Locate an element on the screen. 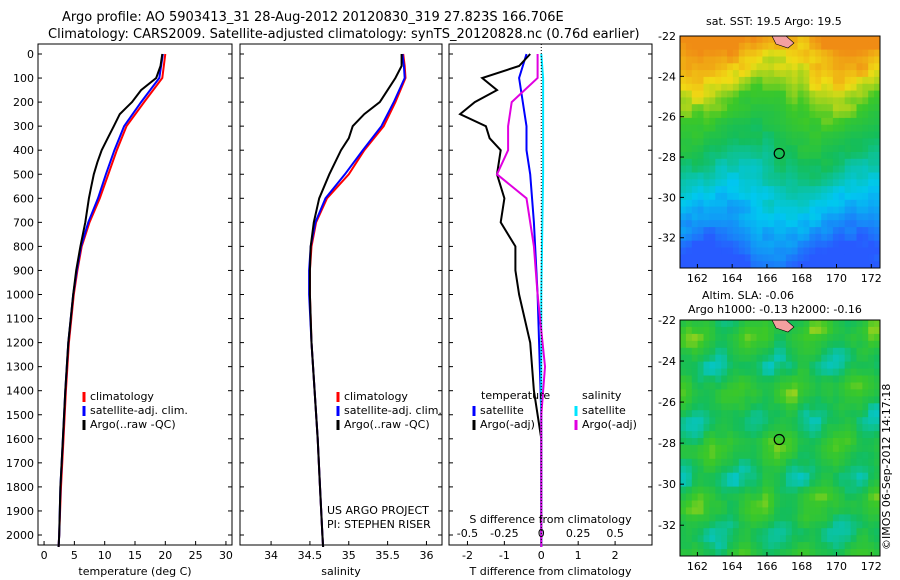  temperature-profile-x-tick-label: 20 is located at coordinates (165, 555).